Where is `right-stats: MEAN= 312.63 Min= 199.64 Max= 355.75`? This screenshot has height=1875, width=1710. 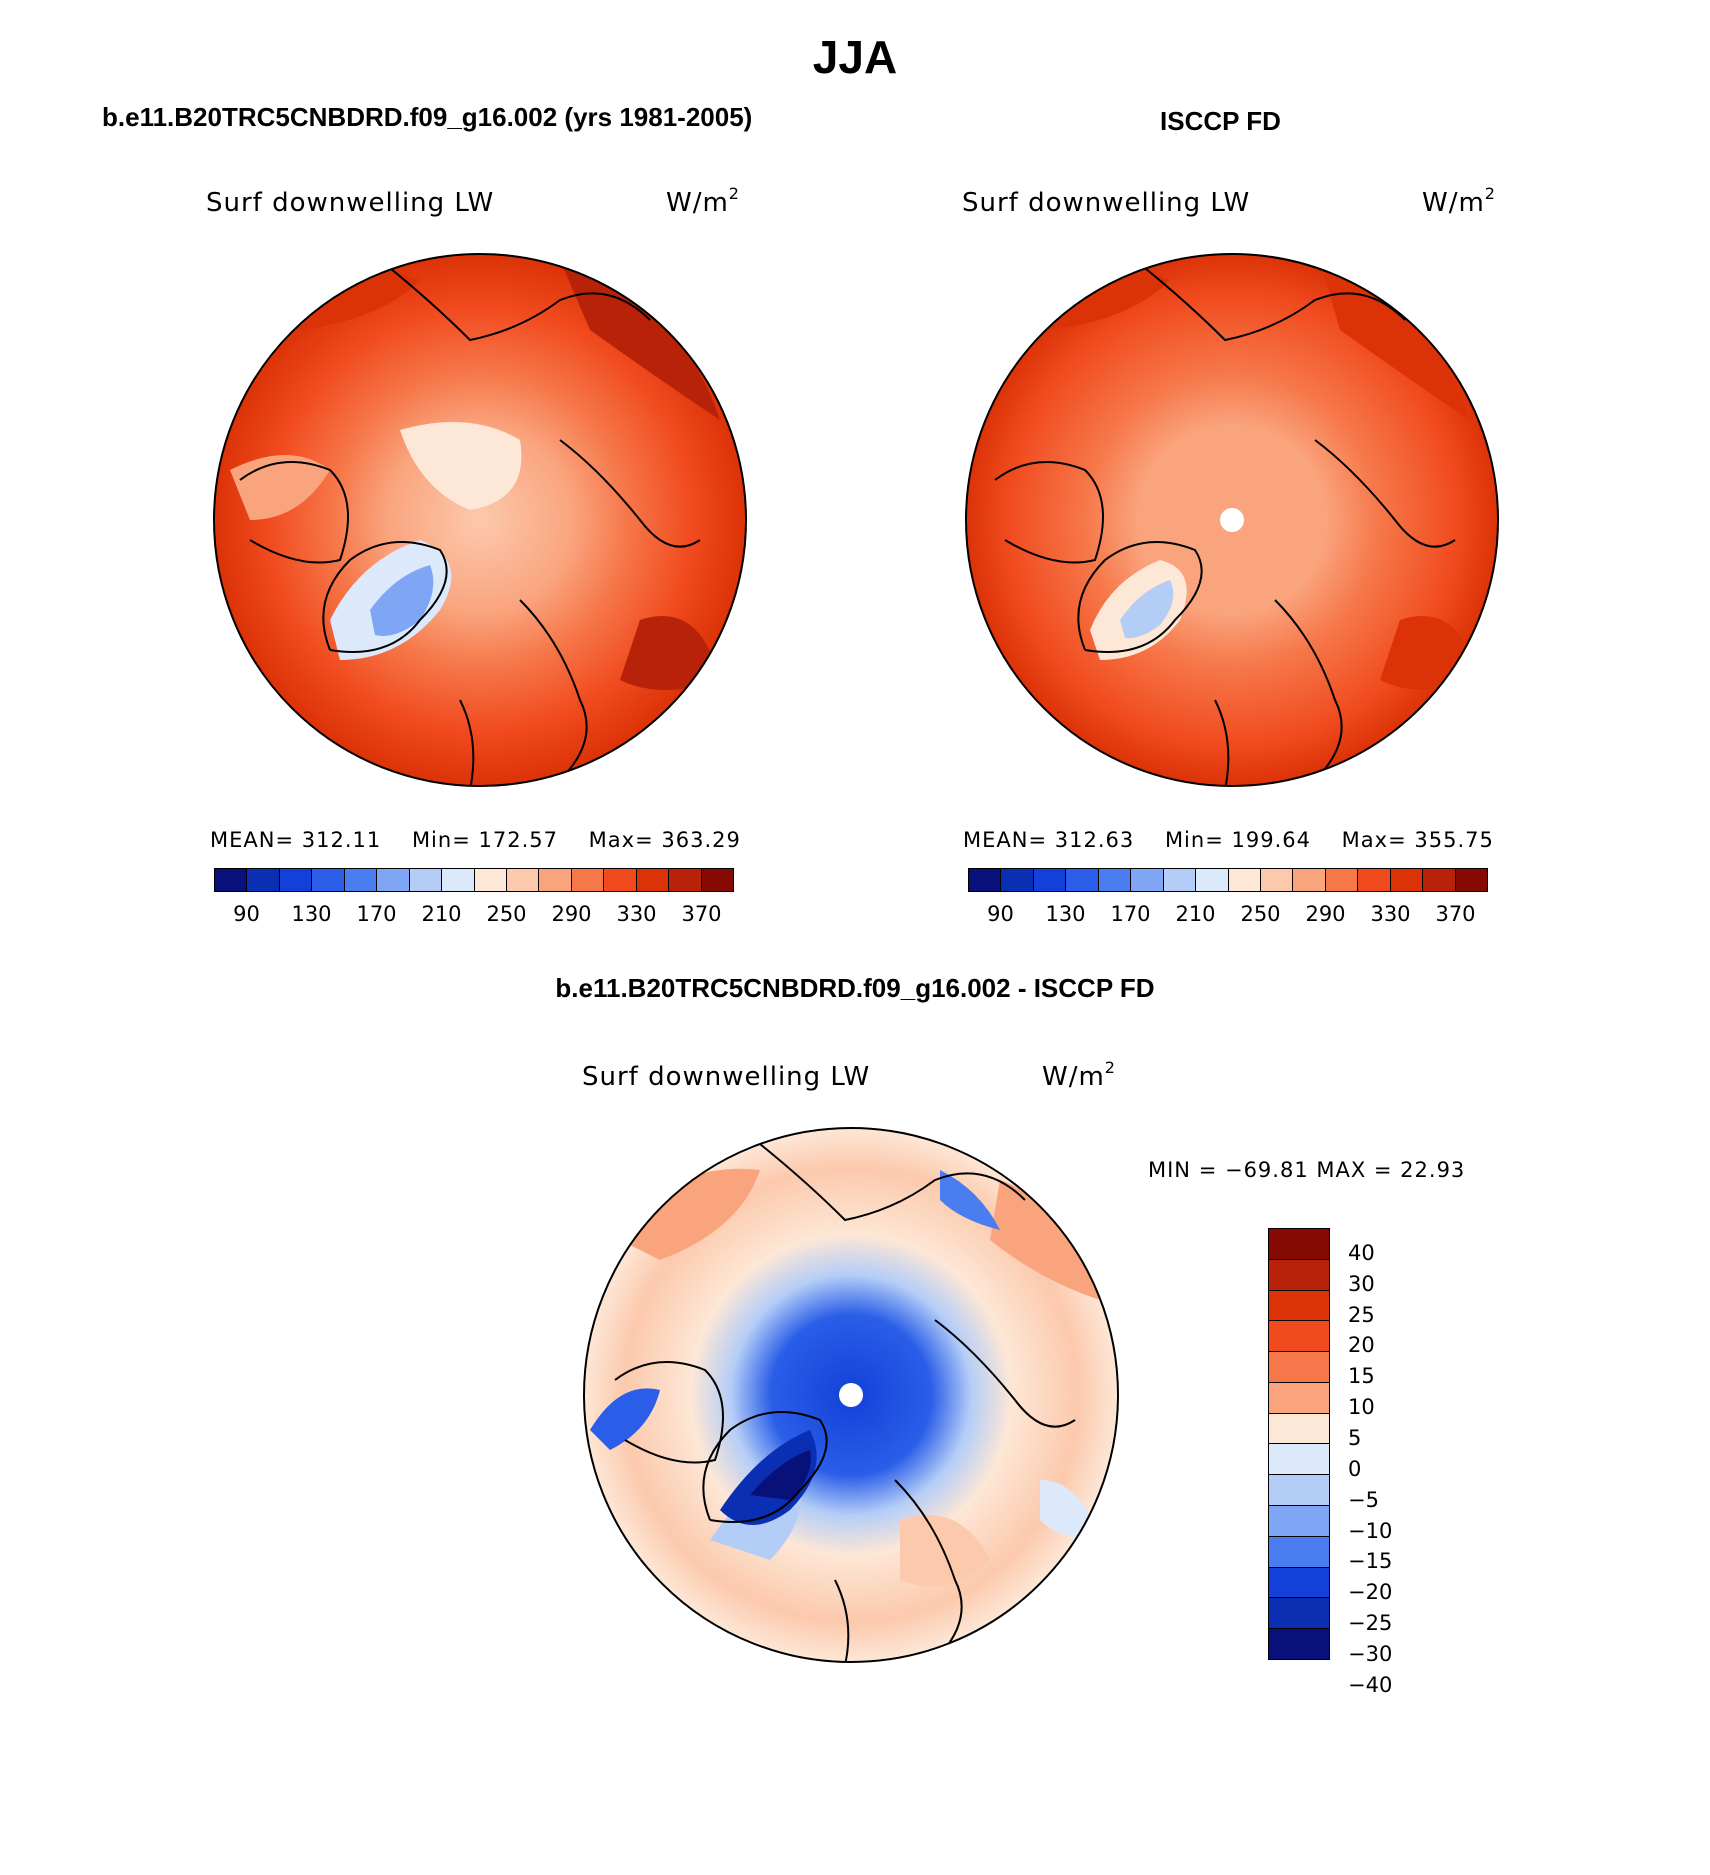 right-stats: MEAN= 312.63 Min= 199.64 Max= 355.75 is located at coordinates (1228, 840).